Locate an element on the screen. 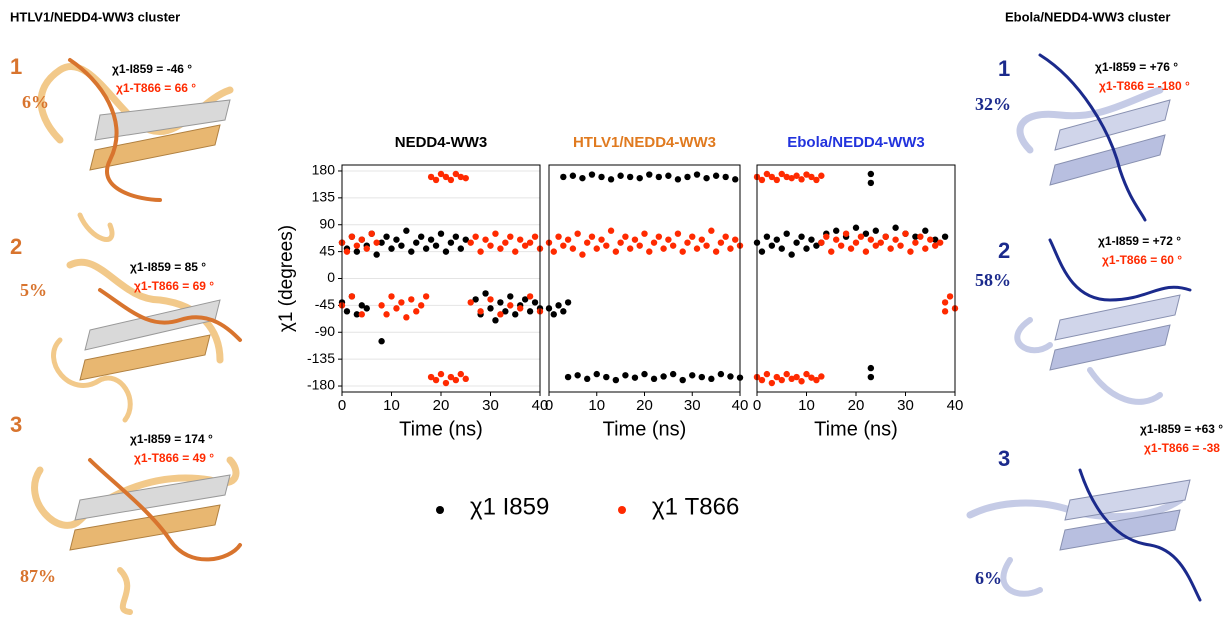 This screenshot has height=621, width=1223. x-axis-label: Time (ns) is located at coordinates (856, 429).